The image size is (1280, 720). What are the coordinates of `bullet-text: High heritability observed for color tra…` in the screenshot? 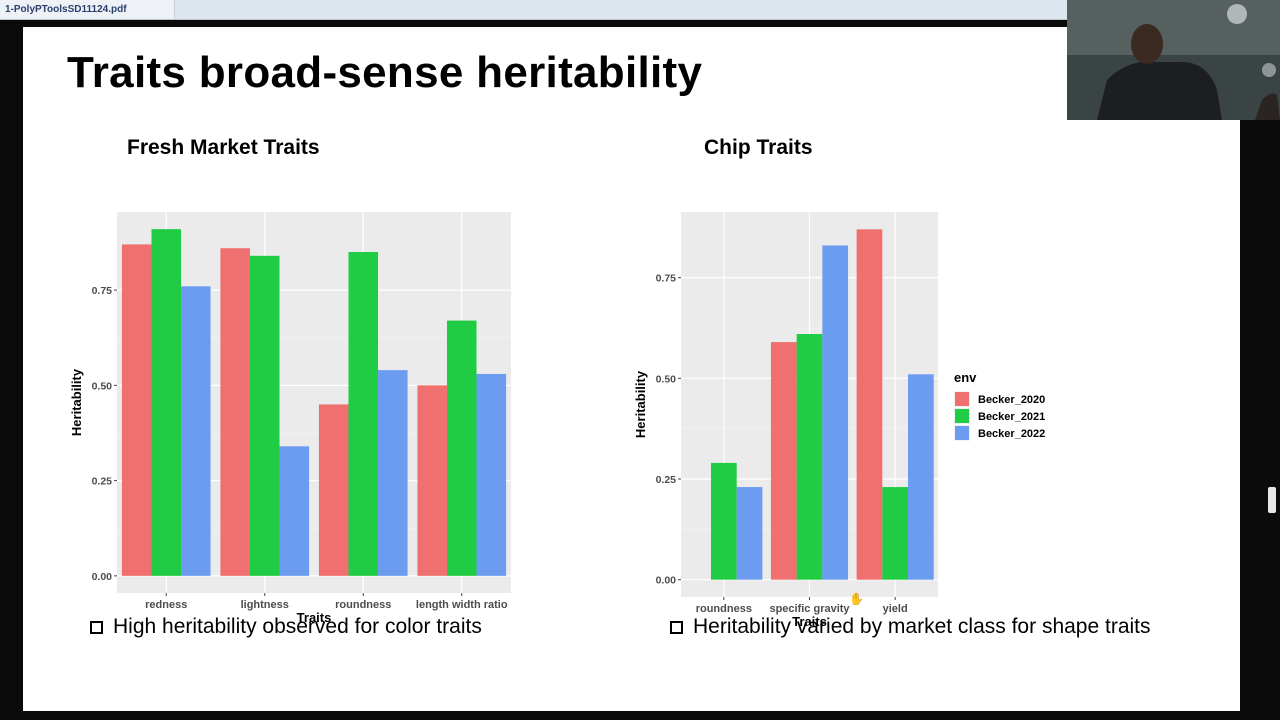 It's located at (297, 626).